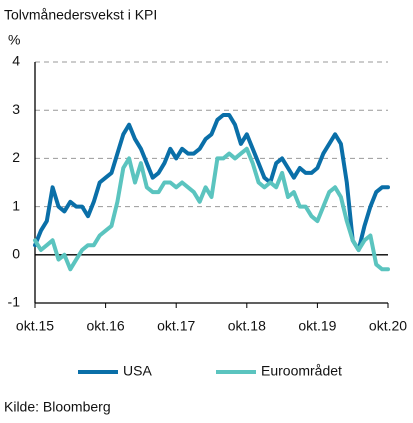 This screenshot has width=413, height=423. I want to click on chart-title: Tolvmånedersvekst i KPI, so click(80, 15).